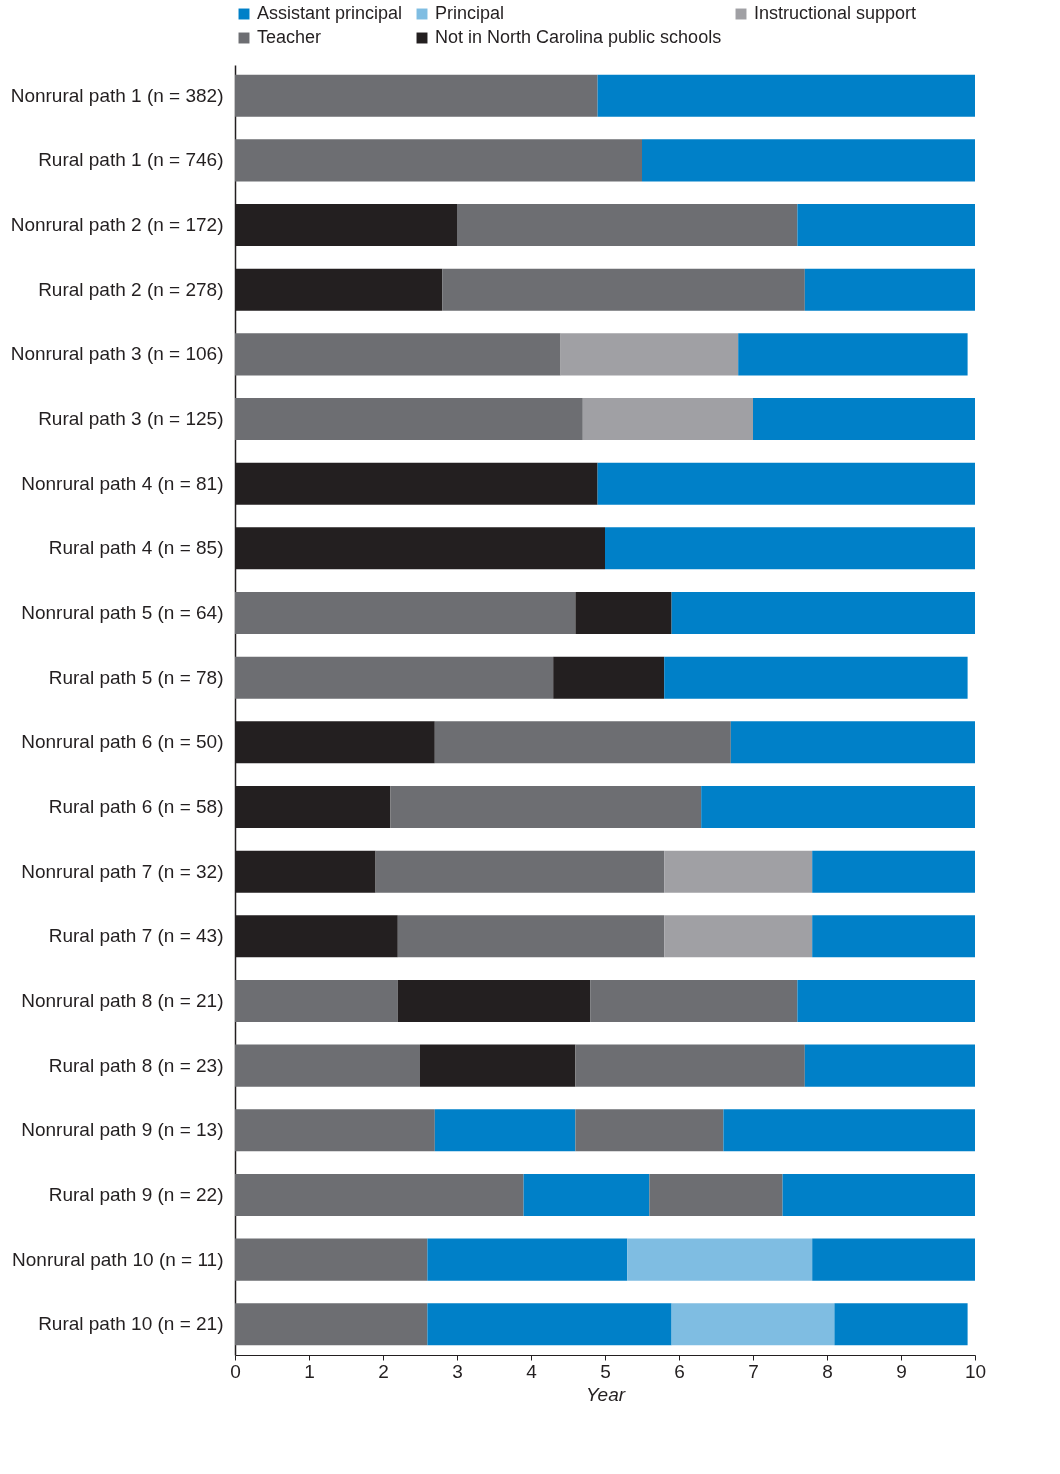 Image resolution: width=1060 pixels, height=1474 pixels. I want to click on x-tick-label: 8, so click(827, 1371).